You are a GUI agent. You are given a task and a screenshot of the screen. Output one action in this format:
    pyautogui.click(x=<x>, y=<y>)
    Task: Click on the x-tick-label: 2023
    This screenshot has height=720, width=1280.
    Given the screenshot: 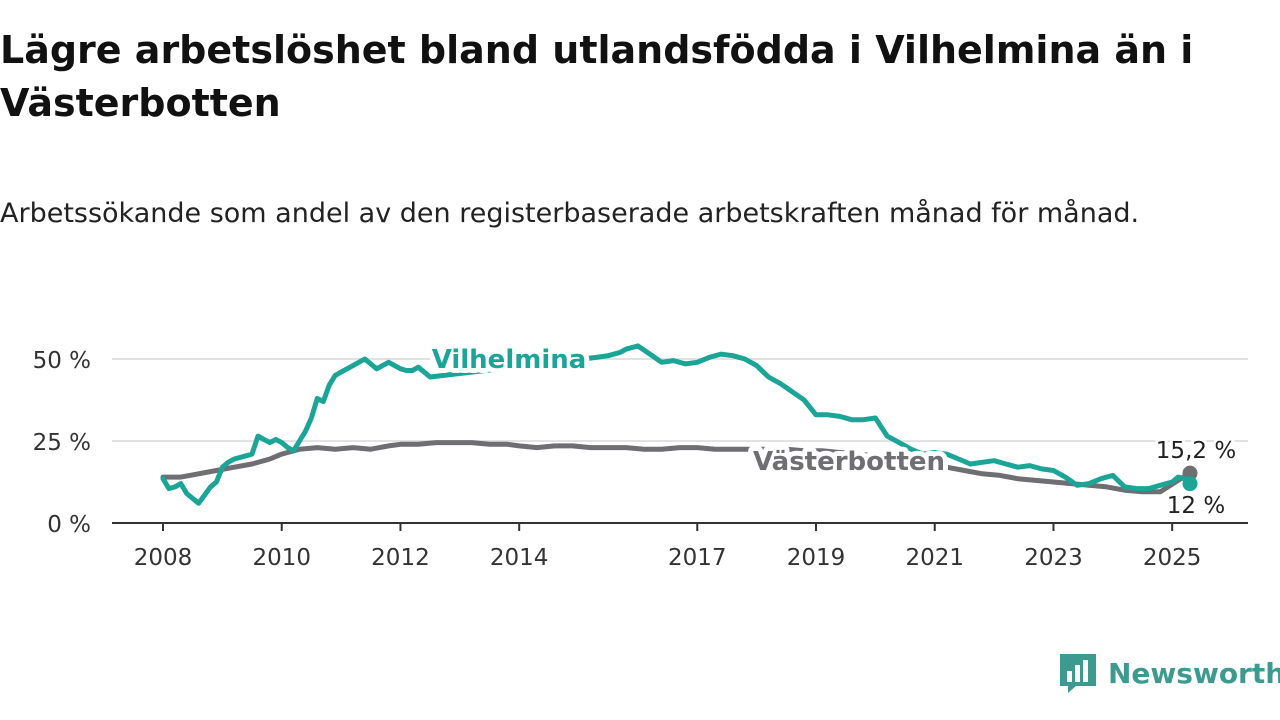 What is the action you would take?
    pyautogui.click(x=1053, y=558)
    